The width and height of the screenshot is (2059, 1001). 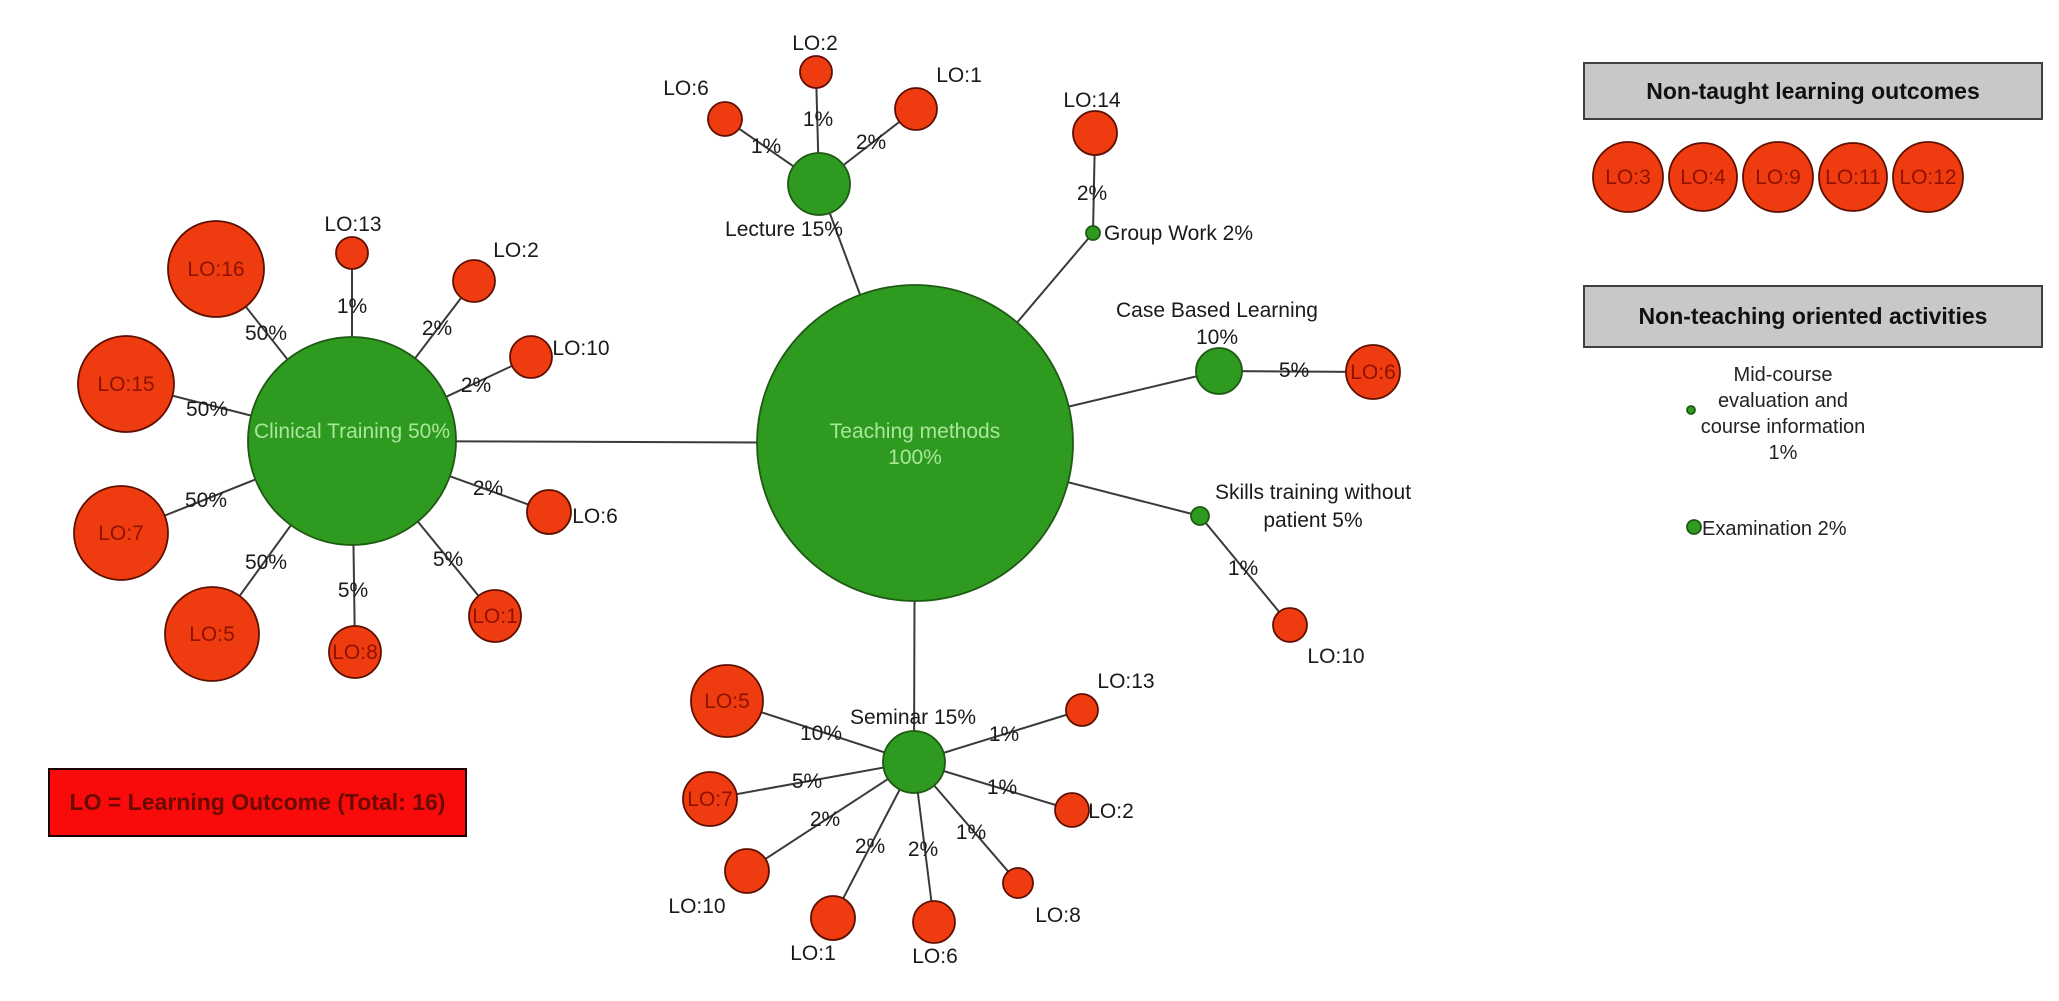 I want to click on clinical-lo8-label: LO:8, so click(x=355, y=652).